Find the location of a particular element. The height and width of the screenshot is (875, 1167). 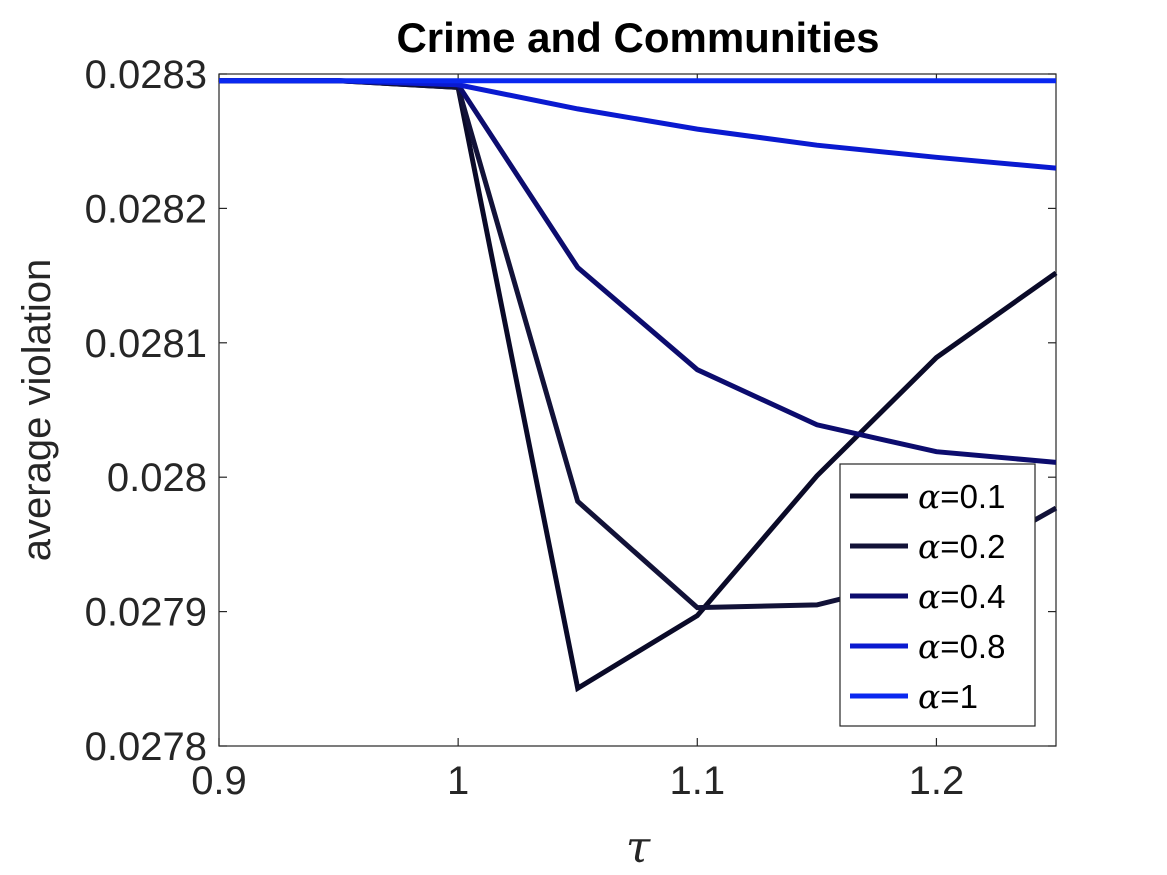

legend-entry: α=0.8 is located at coordinates (961, 646).